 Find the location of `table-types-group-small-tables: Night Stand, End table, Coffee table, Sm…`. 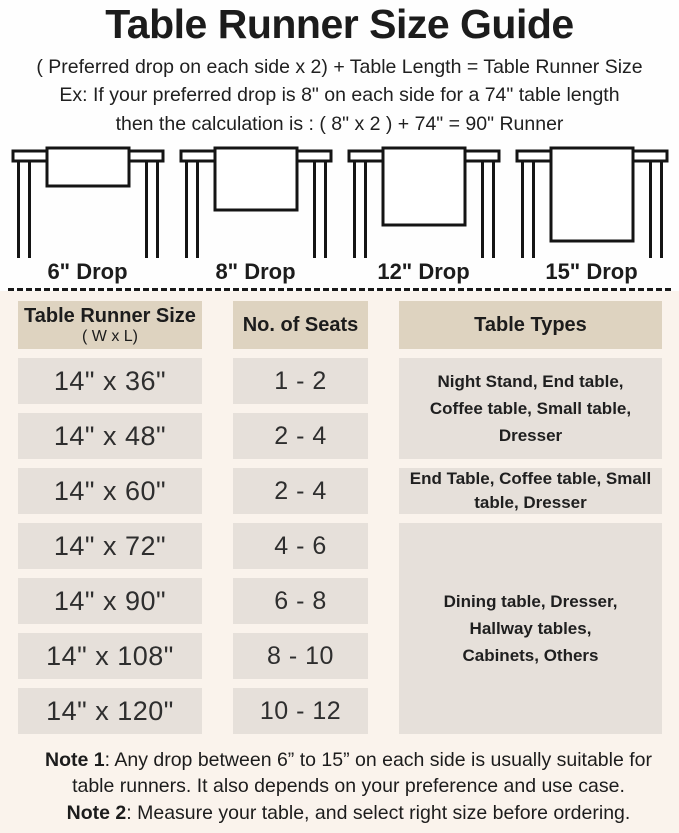

table-types-group-small-tables: Night Stand, End table, Coffee table, Sm… is located at coordinates (530, 409).